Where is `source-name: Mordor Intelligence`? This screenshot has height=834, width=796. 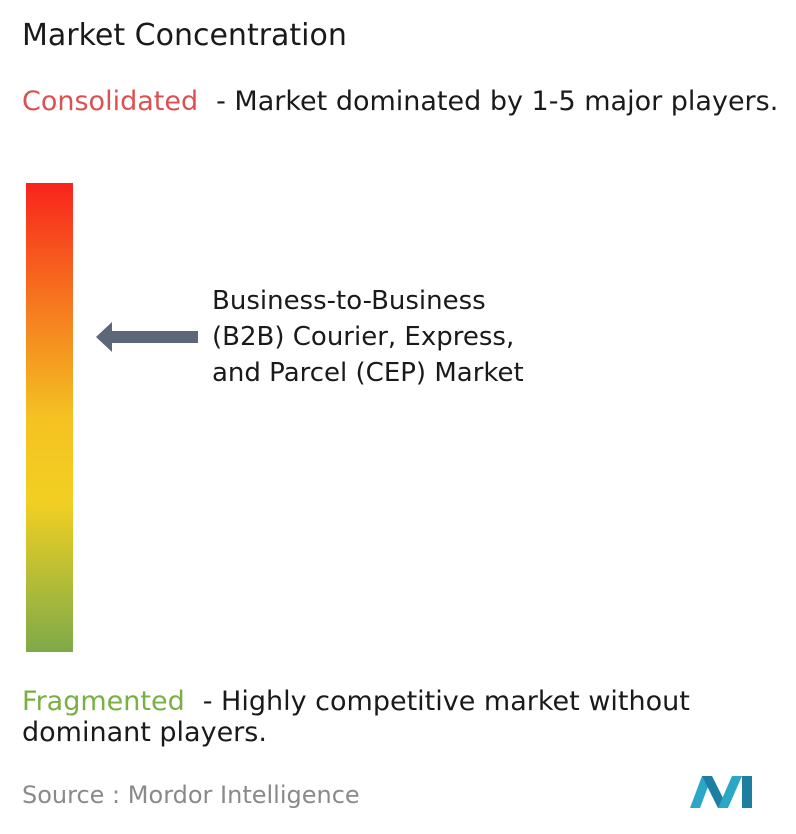
source-name: Mordor Intelligence is located at coordinates (243, 795).